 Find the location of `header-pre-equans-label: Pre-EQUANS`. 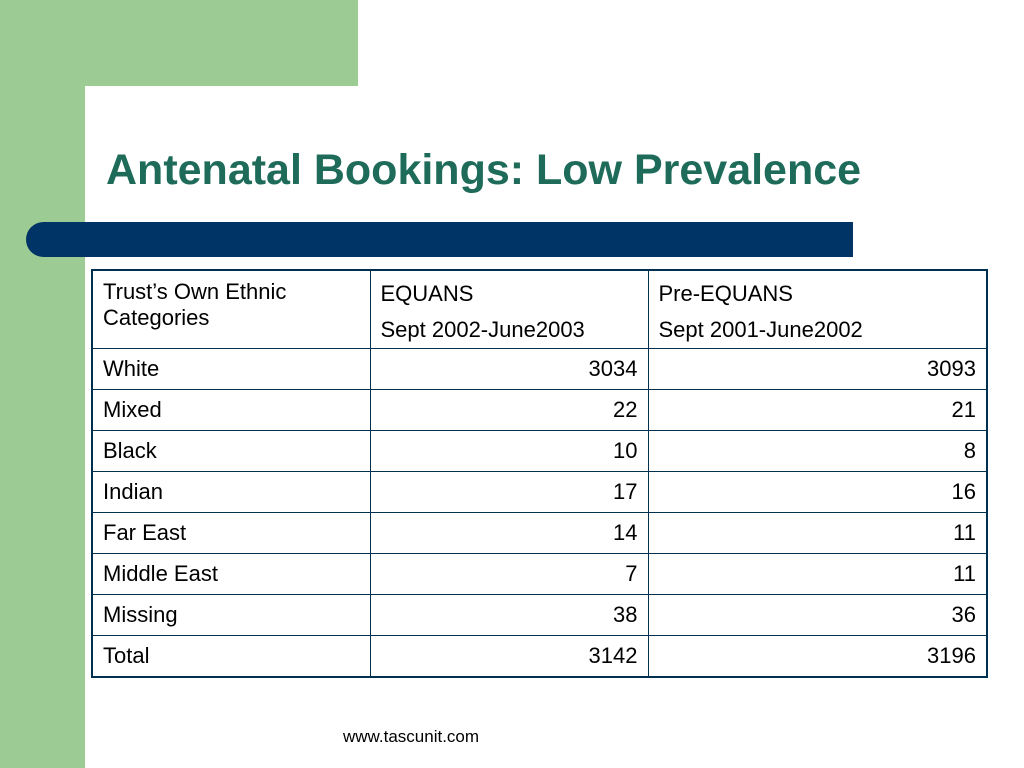

header-pre-equans-label: Pre-EQUANS is located at coordinates (725, 293).